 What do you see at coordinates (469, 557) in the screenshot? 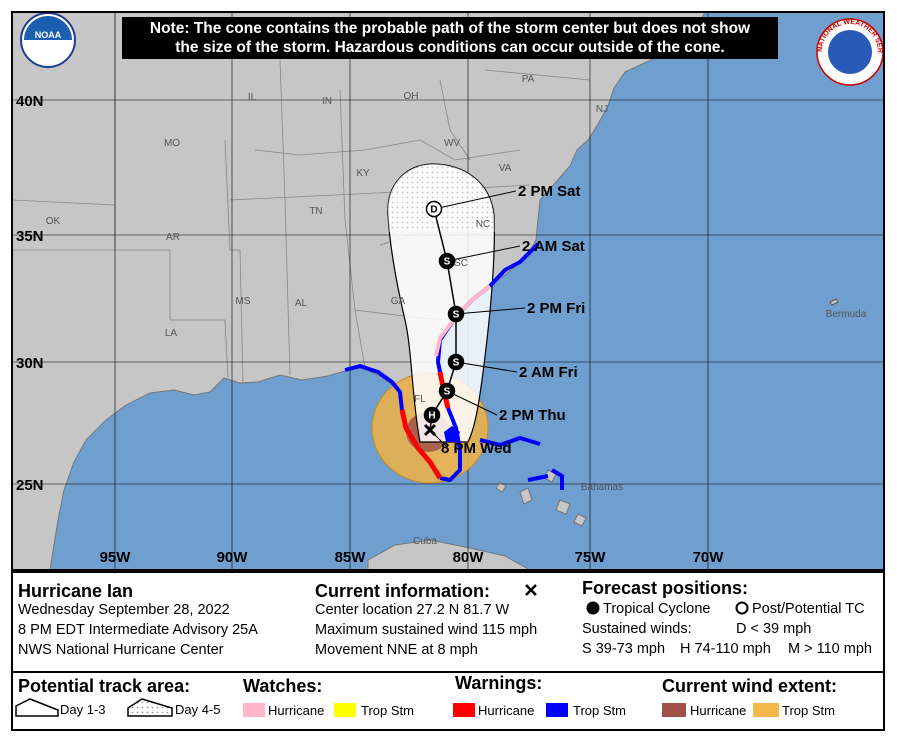
I see `lon-label: 80W` at bounding box center [469, 557].